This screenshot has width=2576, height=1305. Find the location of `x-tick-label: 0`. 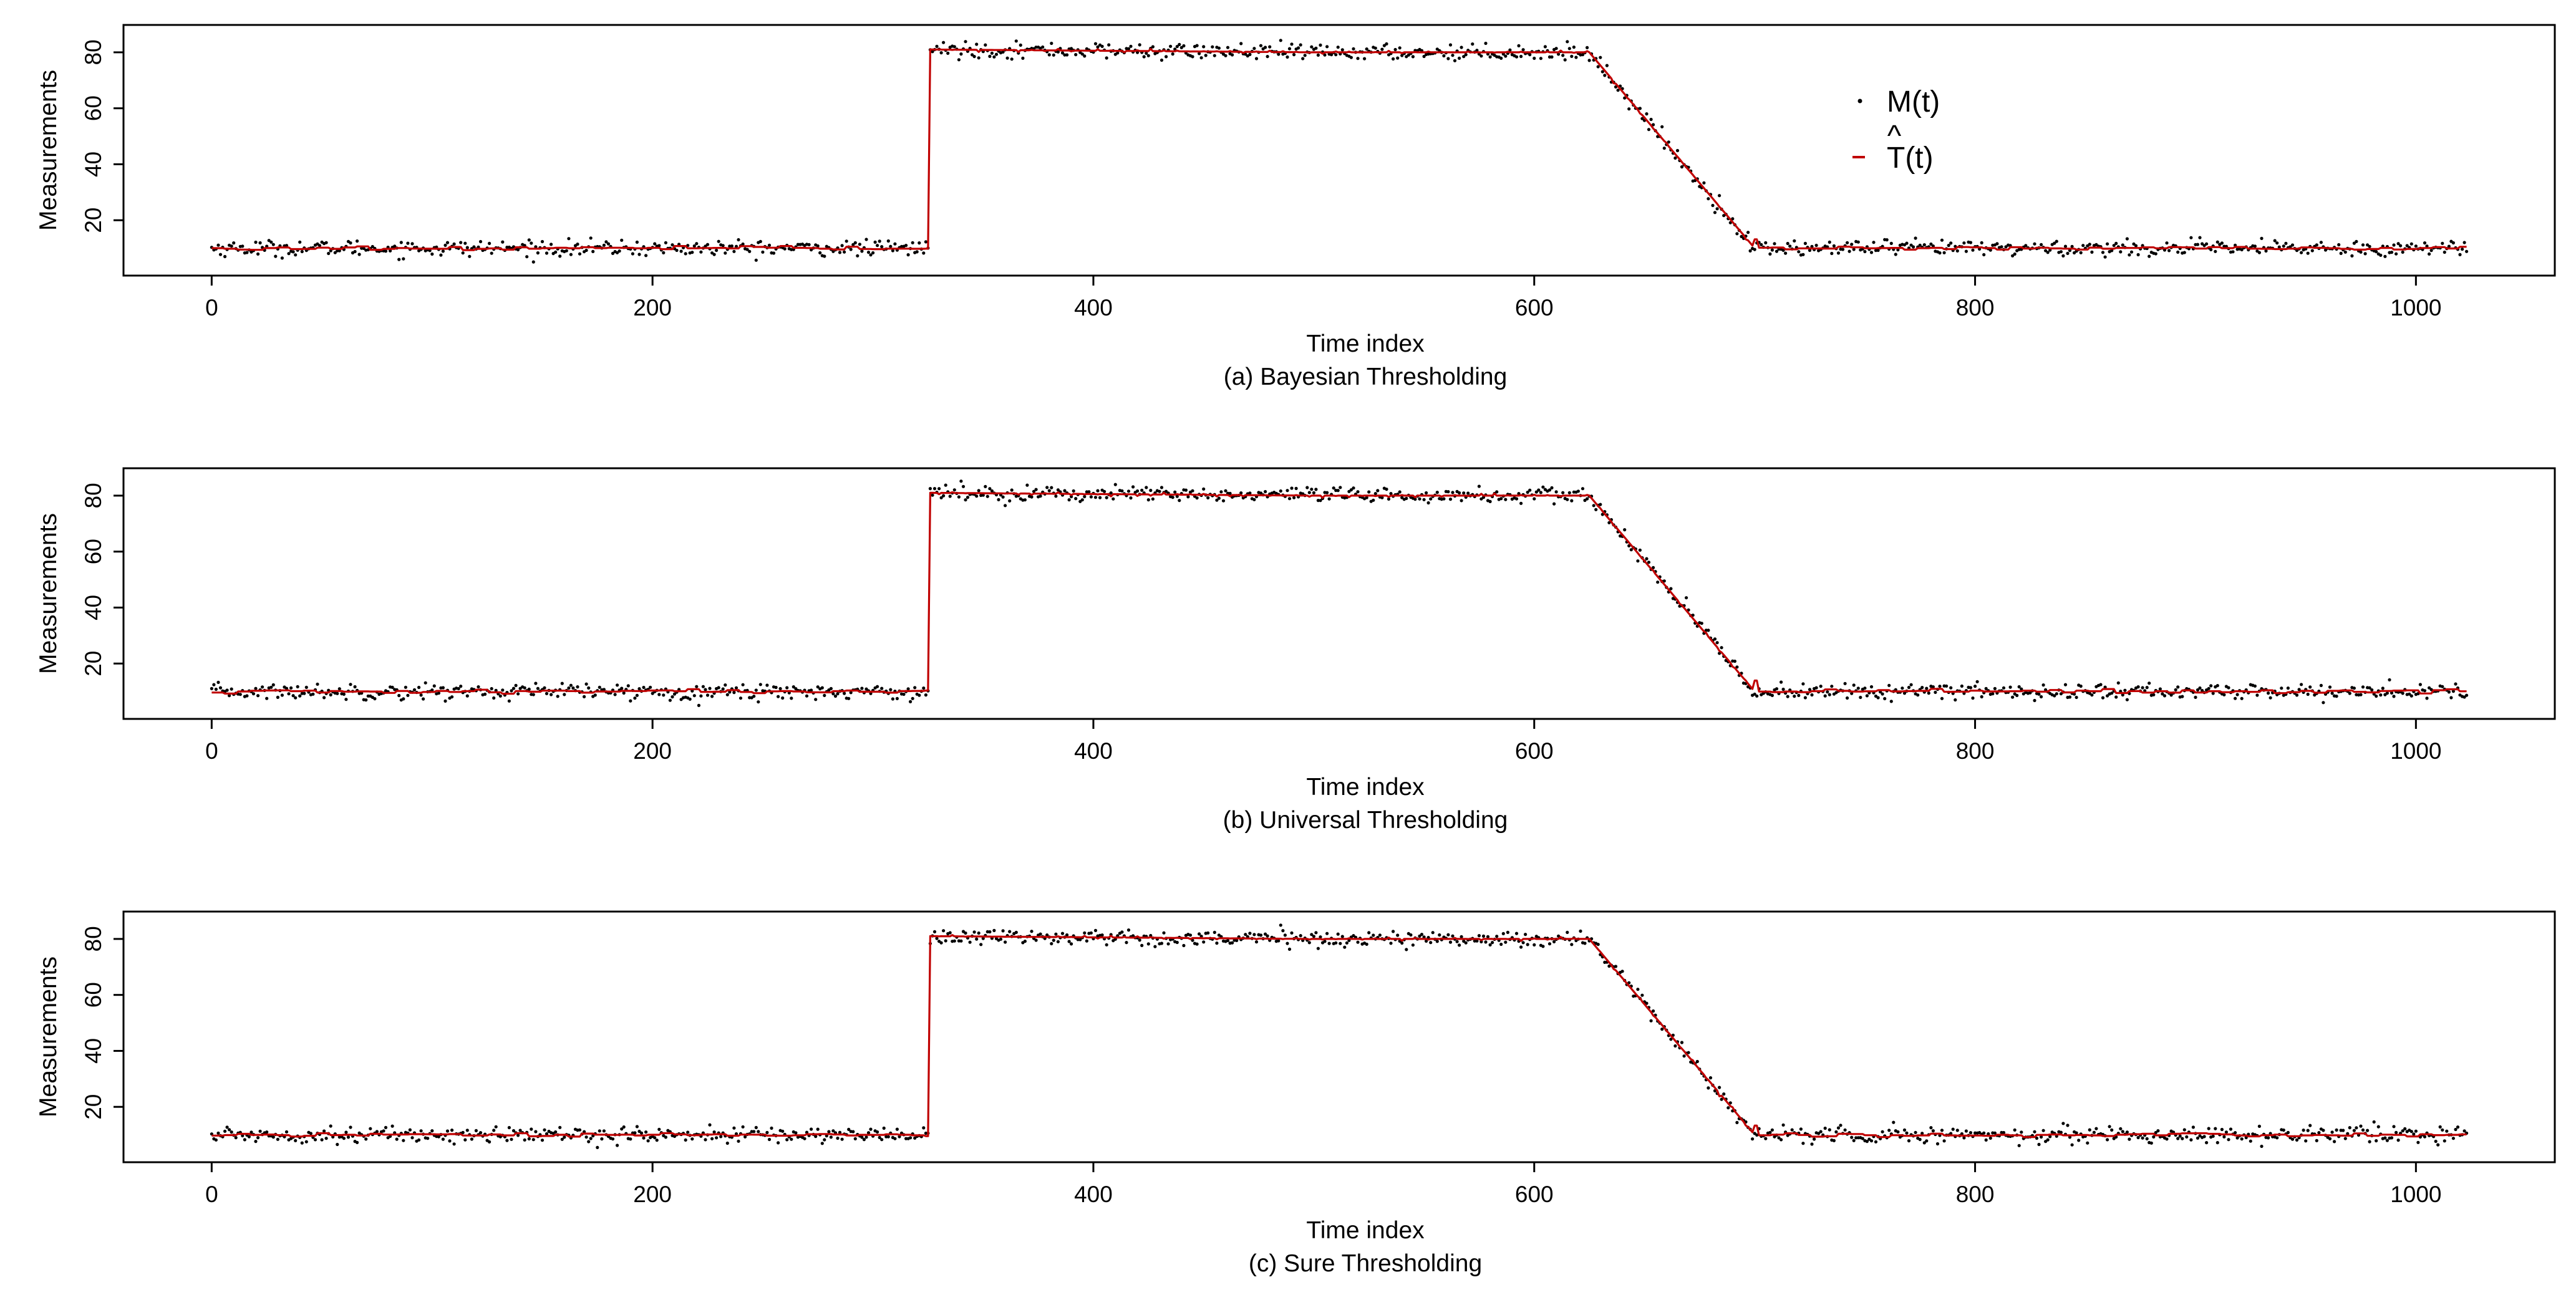

x-tick-label: 0 is located at coordinates (211, 1194).